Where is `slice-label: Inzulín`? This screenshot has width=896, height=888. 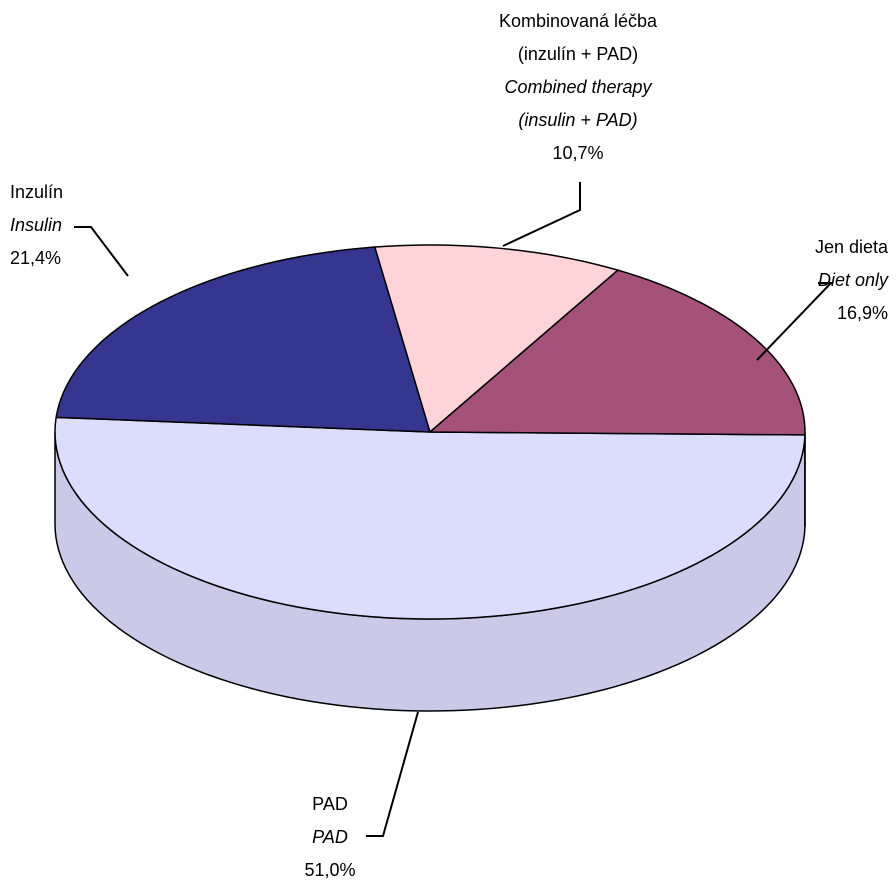 slice-label: Inzulín is located at coordinates (36, 192).